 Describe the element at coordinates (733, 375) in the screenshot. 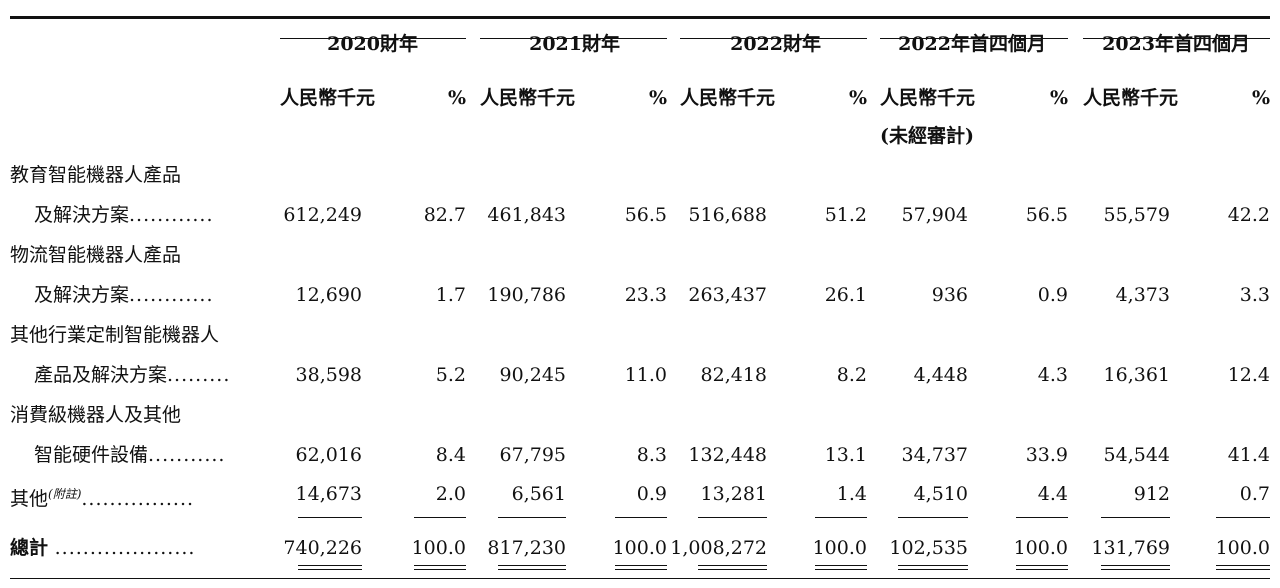

I see `amount-cell: 82,418` at that location.